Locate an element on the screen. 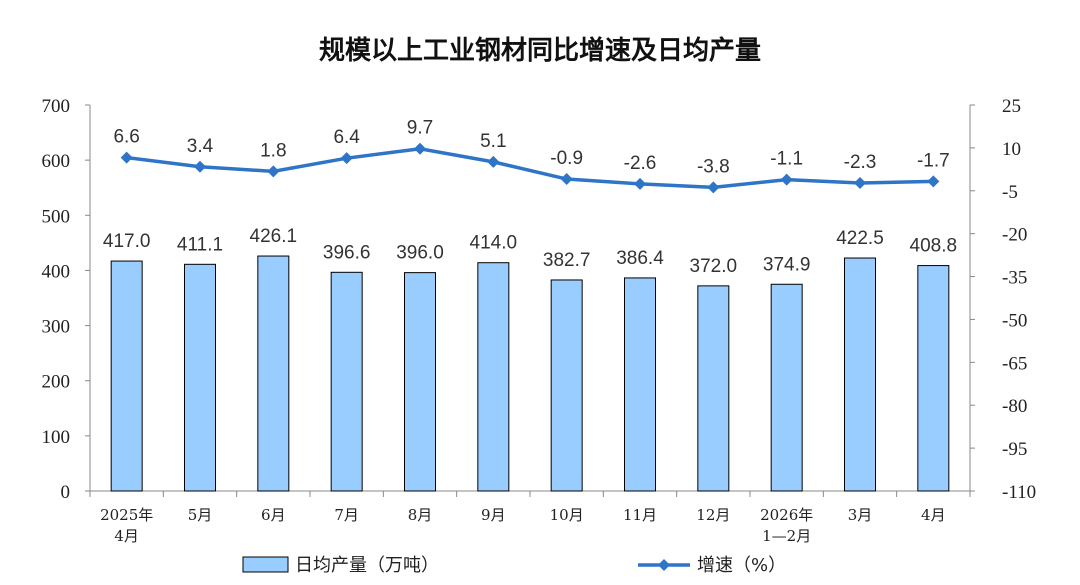 Image resolution: width=1080 pixels, height=585 pixels. line-data-label: 5.1 is located at coordinates (493, 141).